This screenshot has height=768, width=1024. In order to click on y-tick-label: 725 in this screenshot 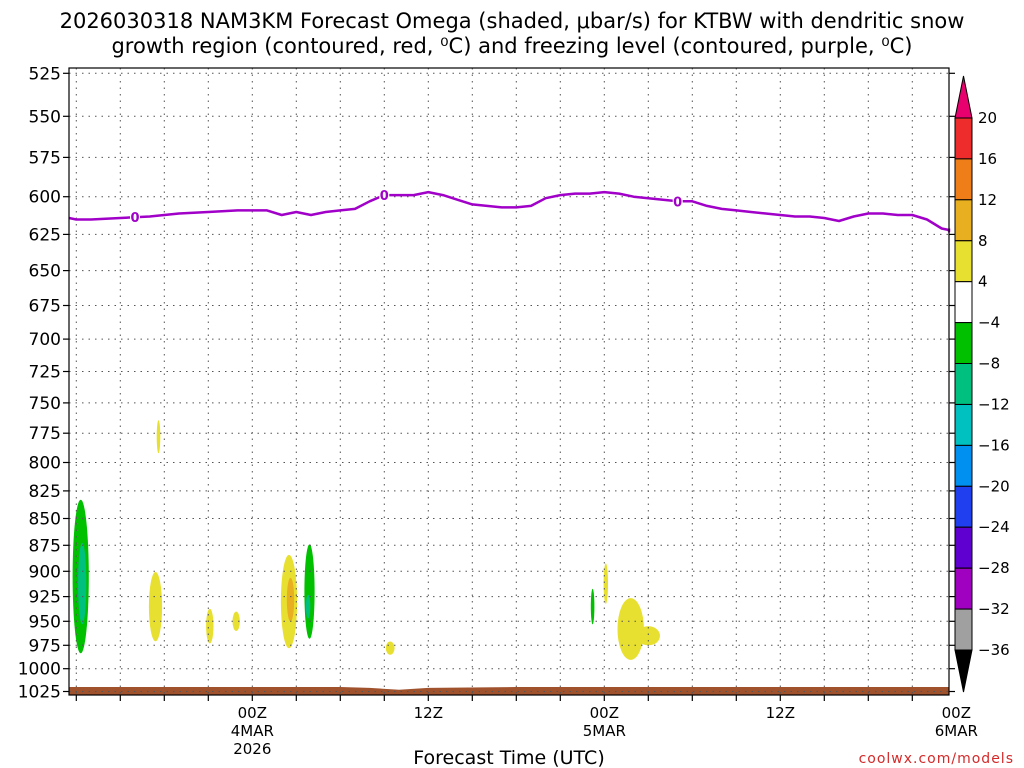, I will do `click(45, 373)`.